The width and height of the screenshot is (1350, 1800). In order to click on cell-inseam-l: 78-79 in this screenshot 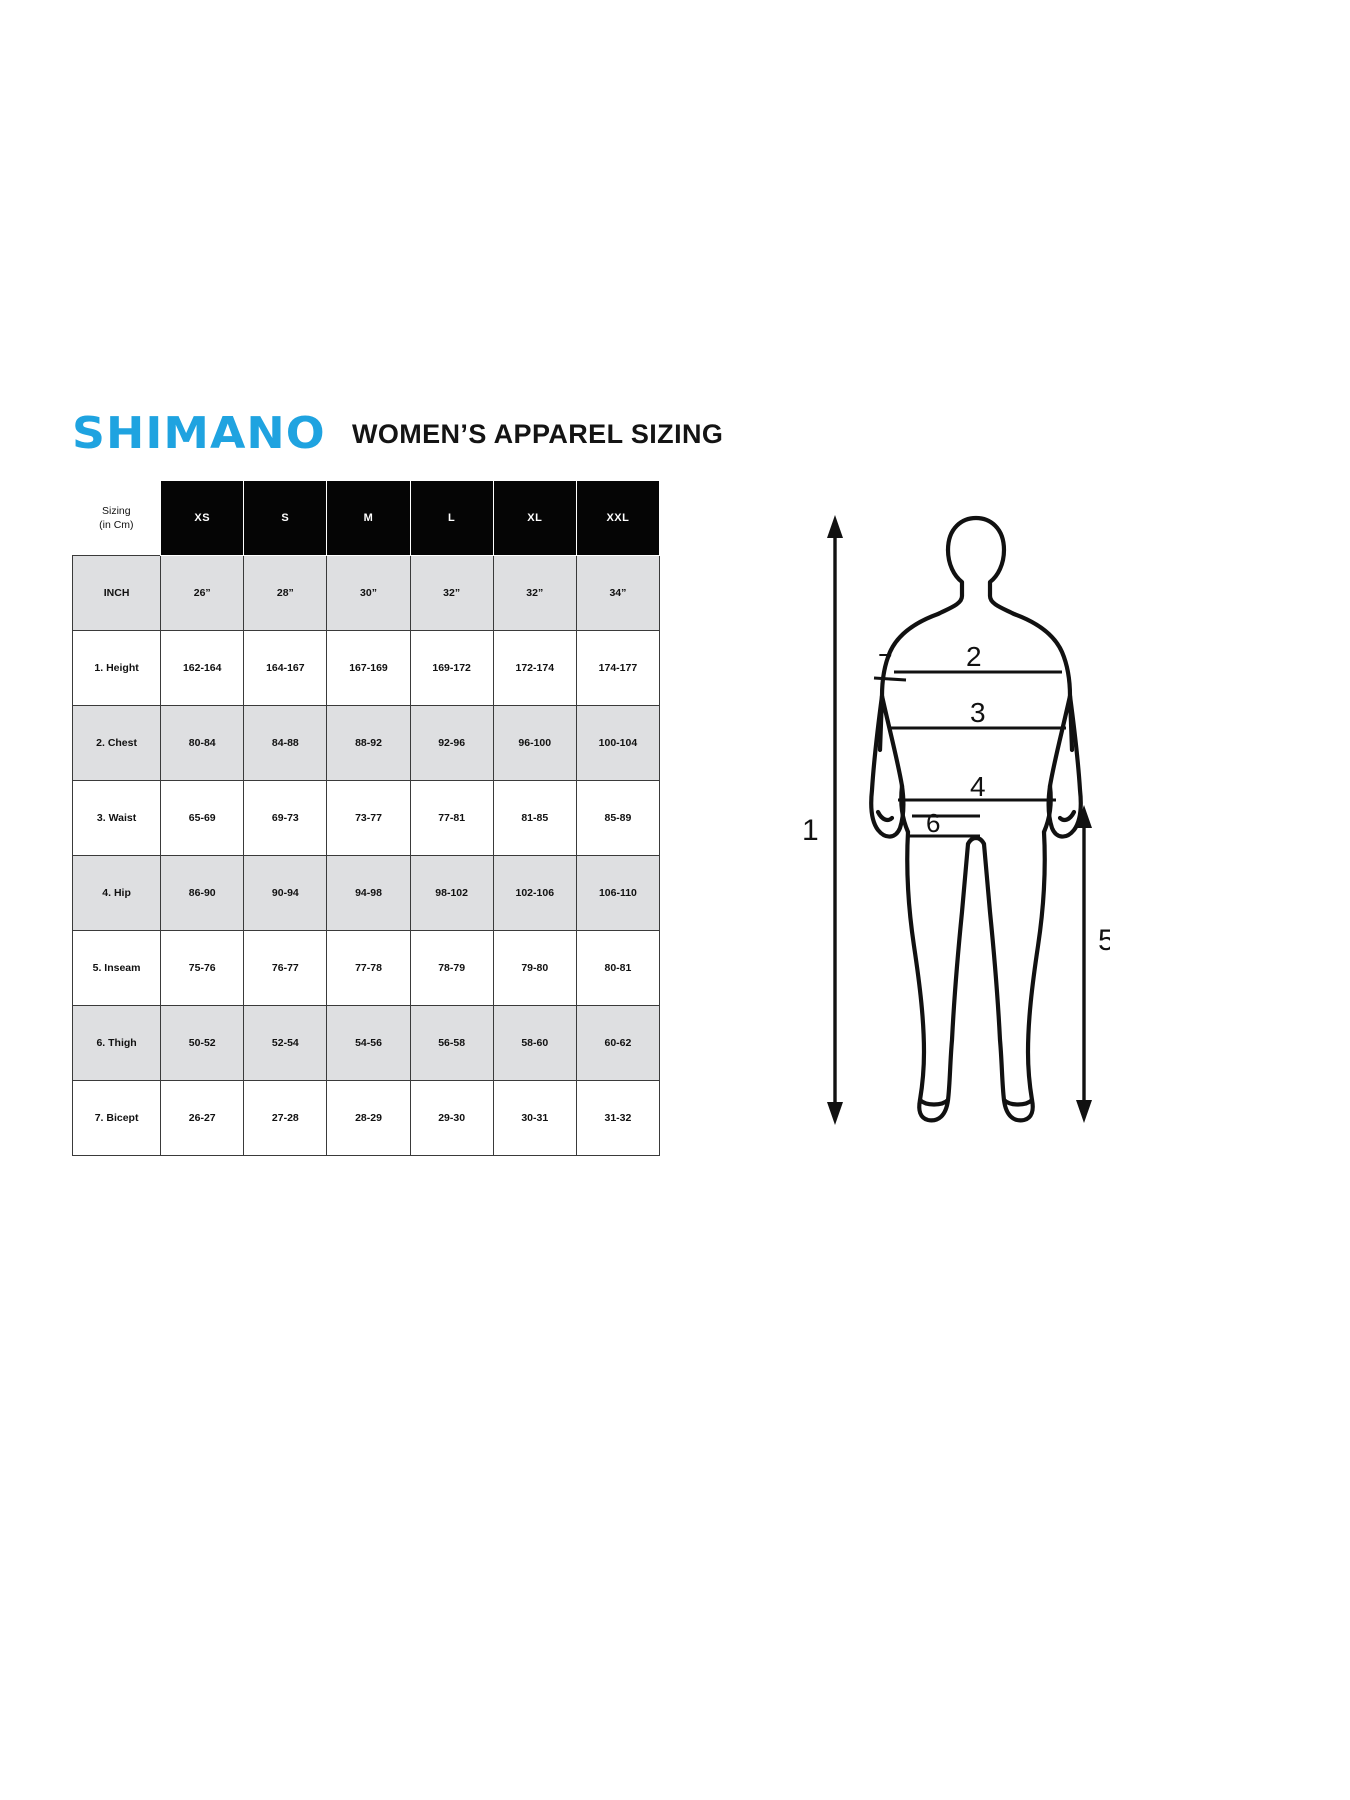, I will do `click(451, 968)`.